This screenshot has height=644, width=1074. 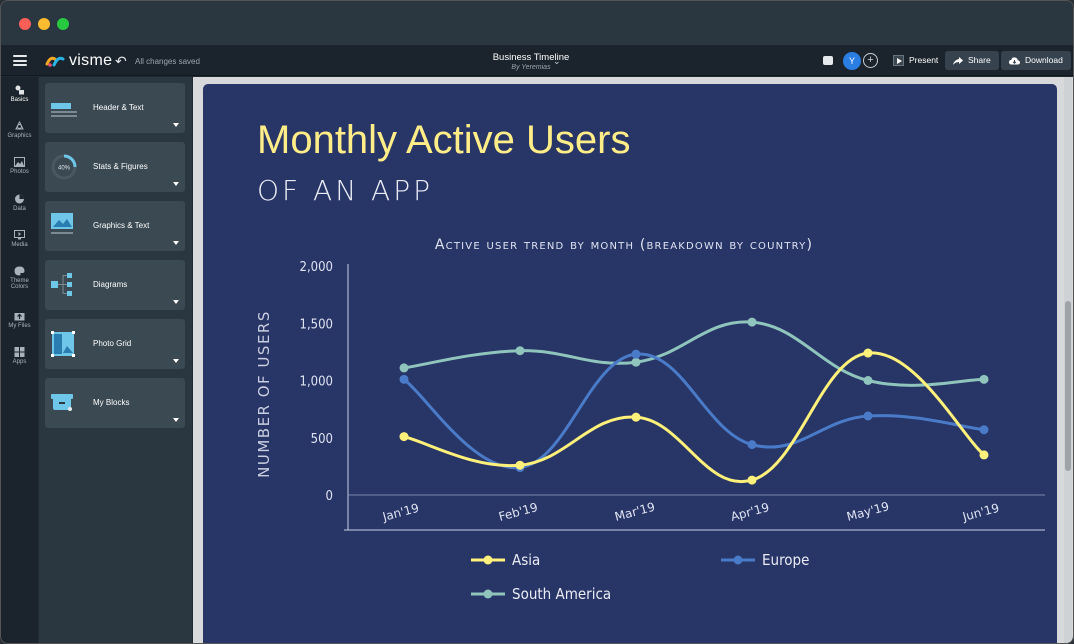 What do you see at coordinates (898, 60) in the screenshot?
I see `play-icon` at bounding box center [898, 60].